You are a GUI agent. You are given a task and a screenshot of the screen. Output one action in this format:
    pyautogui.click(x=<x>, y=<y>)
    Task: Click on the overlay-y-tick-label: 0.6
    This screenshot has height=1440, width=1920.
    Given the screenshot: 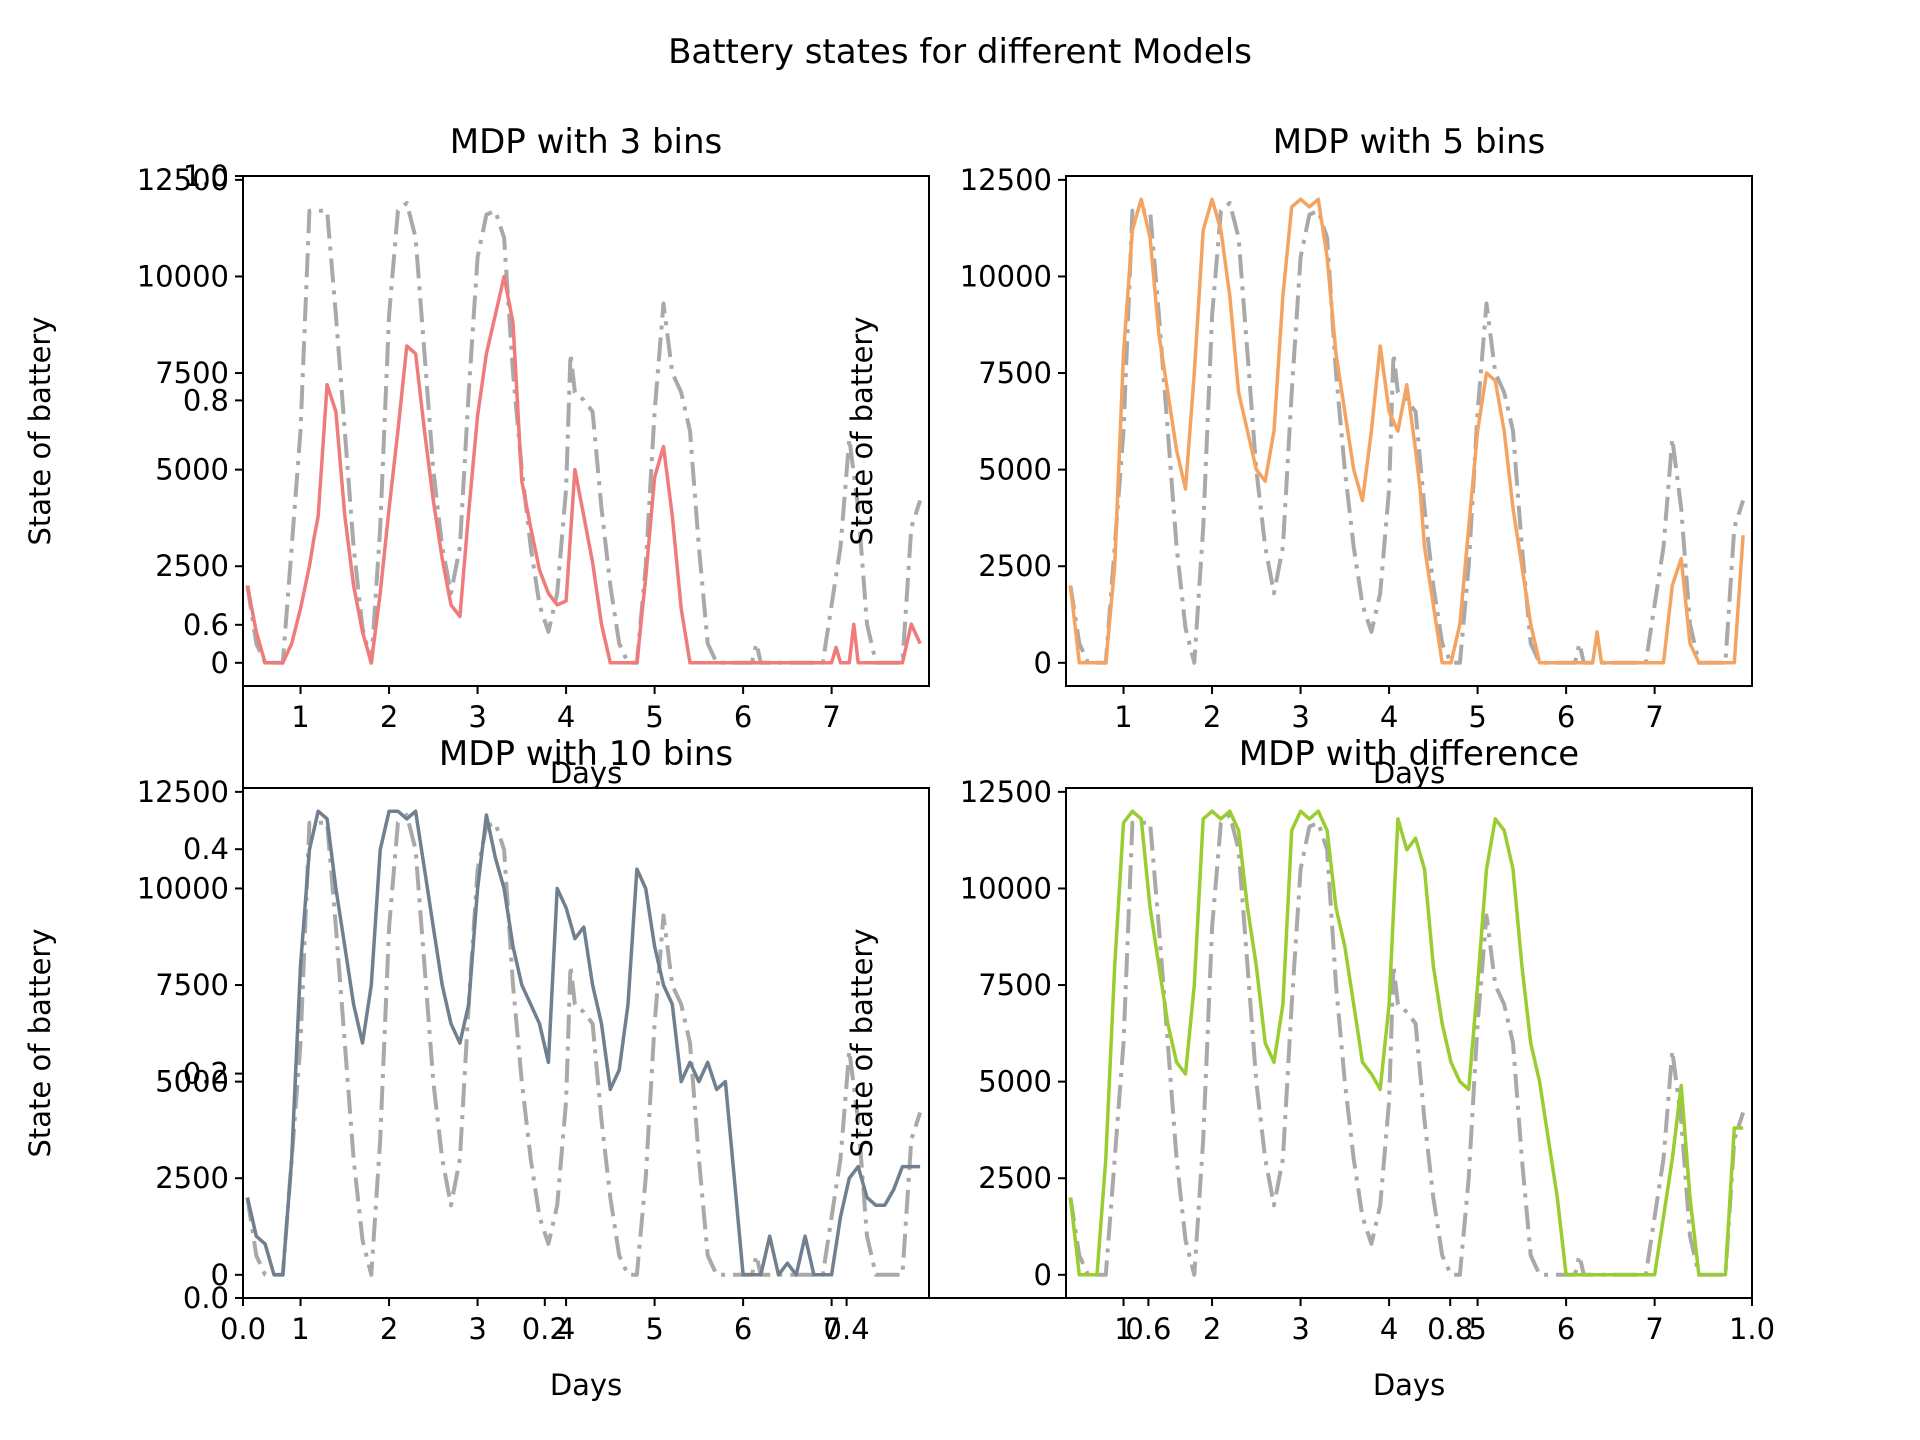 What is the action you would take?
    pyautogui.click(x=206, y=625)
    